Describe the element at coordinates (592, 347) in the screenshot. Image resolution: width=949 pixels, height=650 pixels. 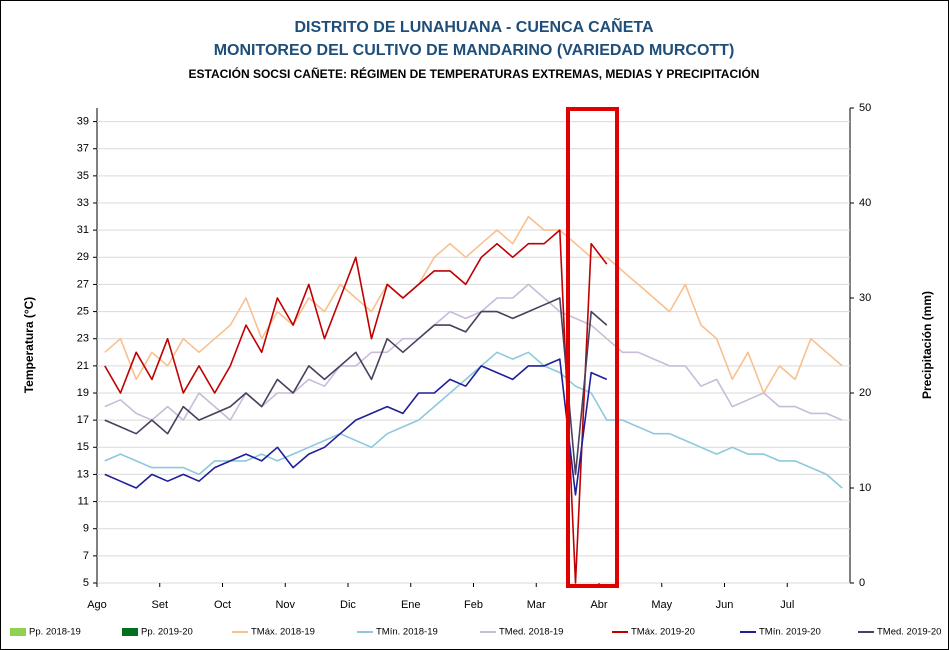
I see `highlight-box` at that location.